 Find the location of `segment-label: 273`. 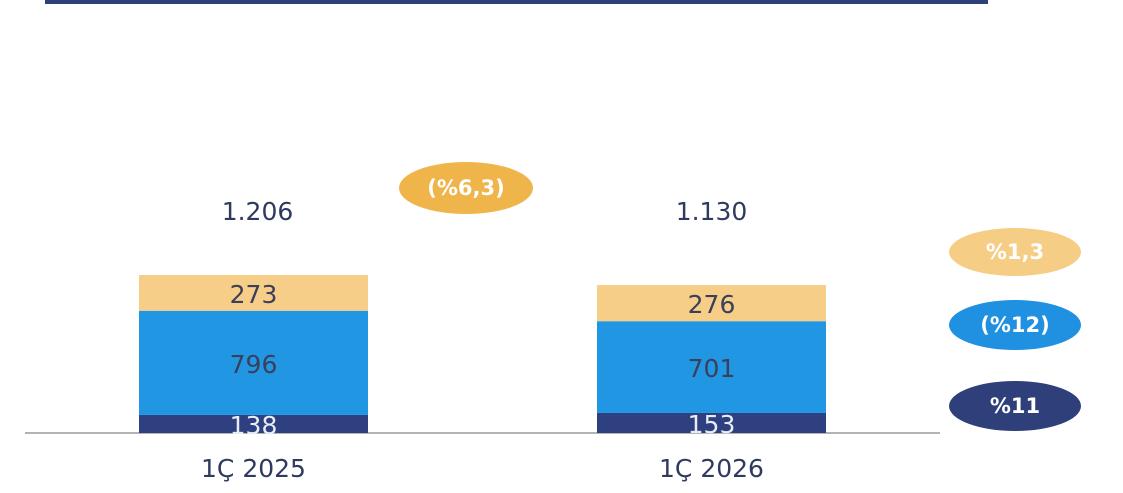

segment-label: 273 is located at coordinates (254, 294).